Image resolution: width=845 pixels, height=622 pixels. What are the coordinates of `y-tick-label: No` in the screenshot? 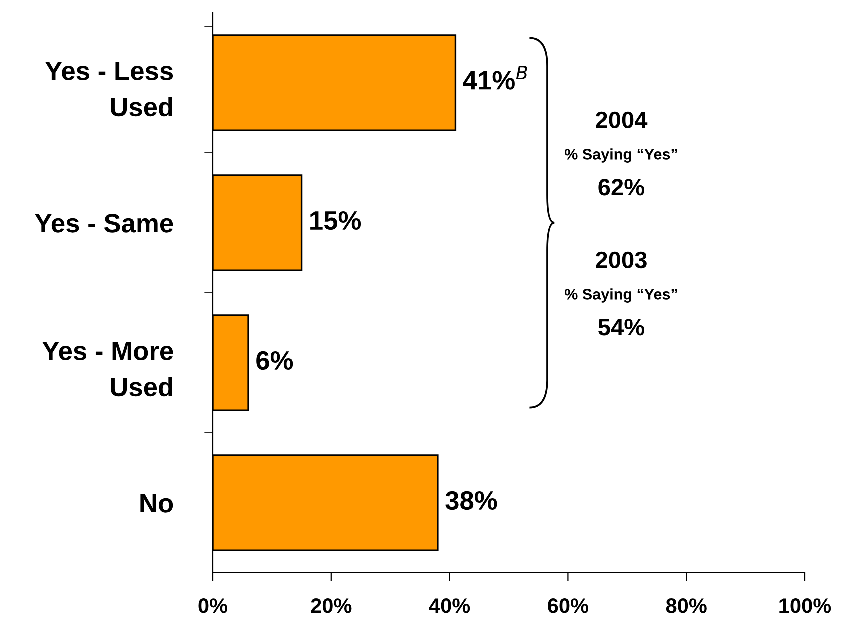 It's located at (157, 503).